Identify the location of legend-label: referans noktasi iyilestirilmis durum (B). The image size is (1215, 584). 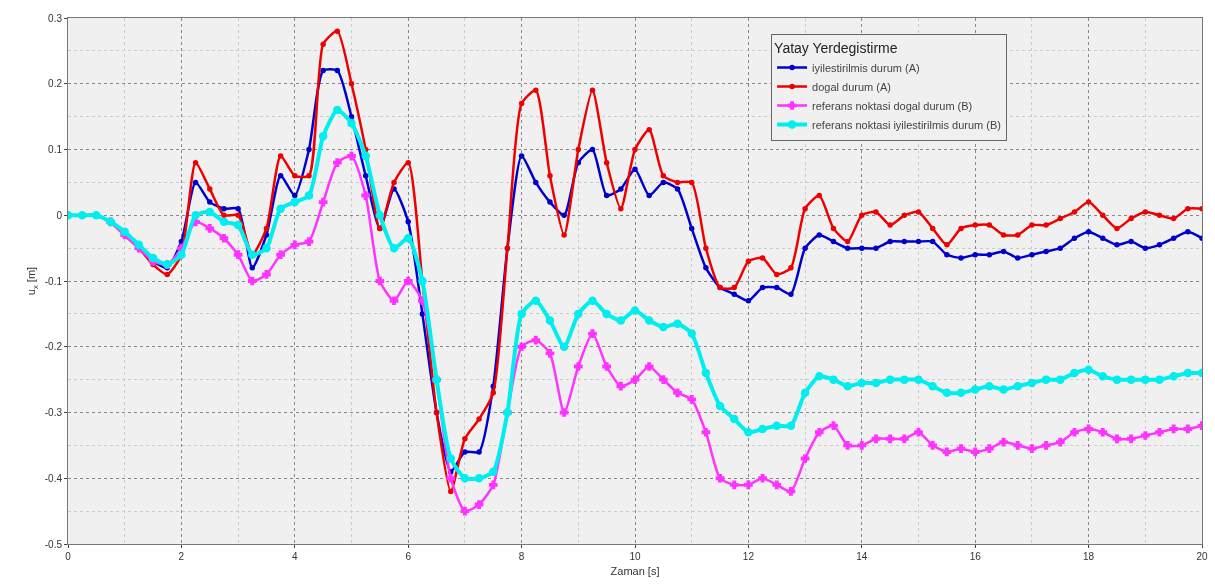
(906, 124).